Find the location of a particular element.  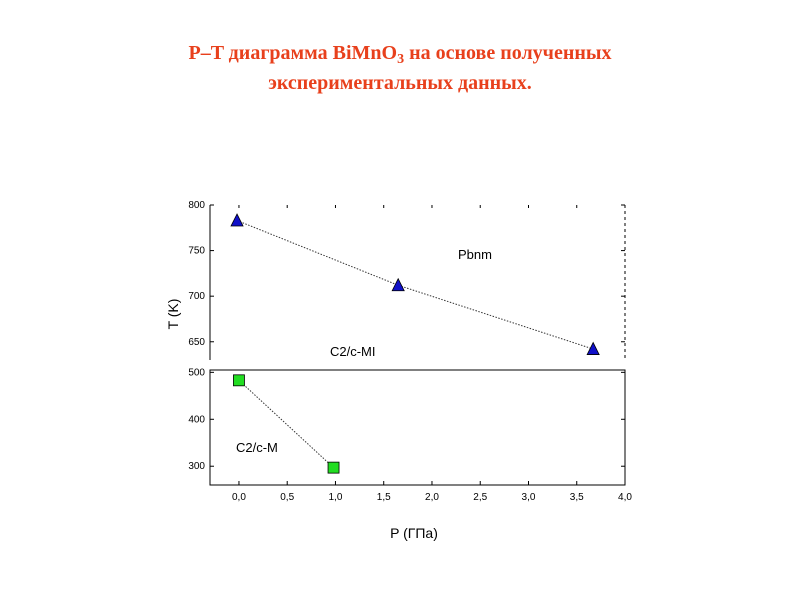

y-axis-label: T (K) is located at coordinates (173, 314).